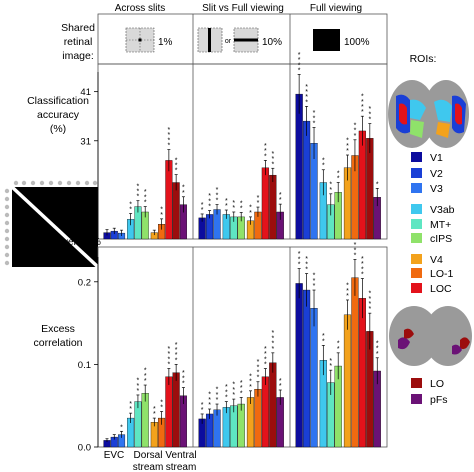  I want to click on classification-sig-star-2-0-3: *, so click(299, 55).